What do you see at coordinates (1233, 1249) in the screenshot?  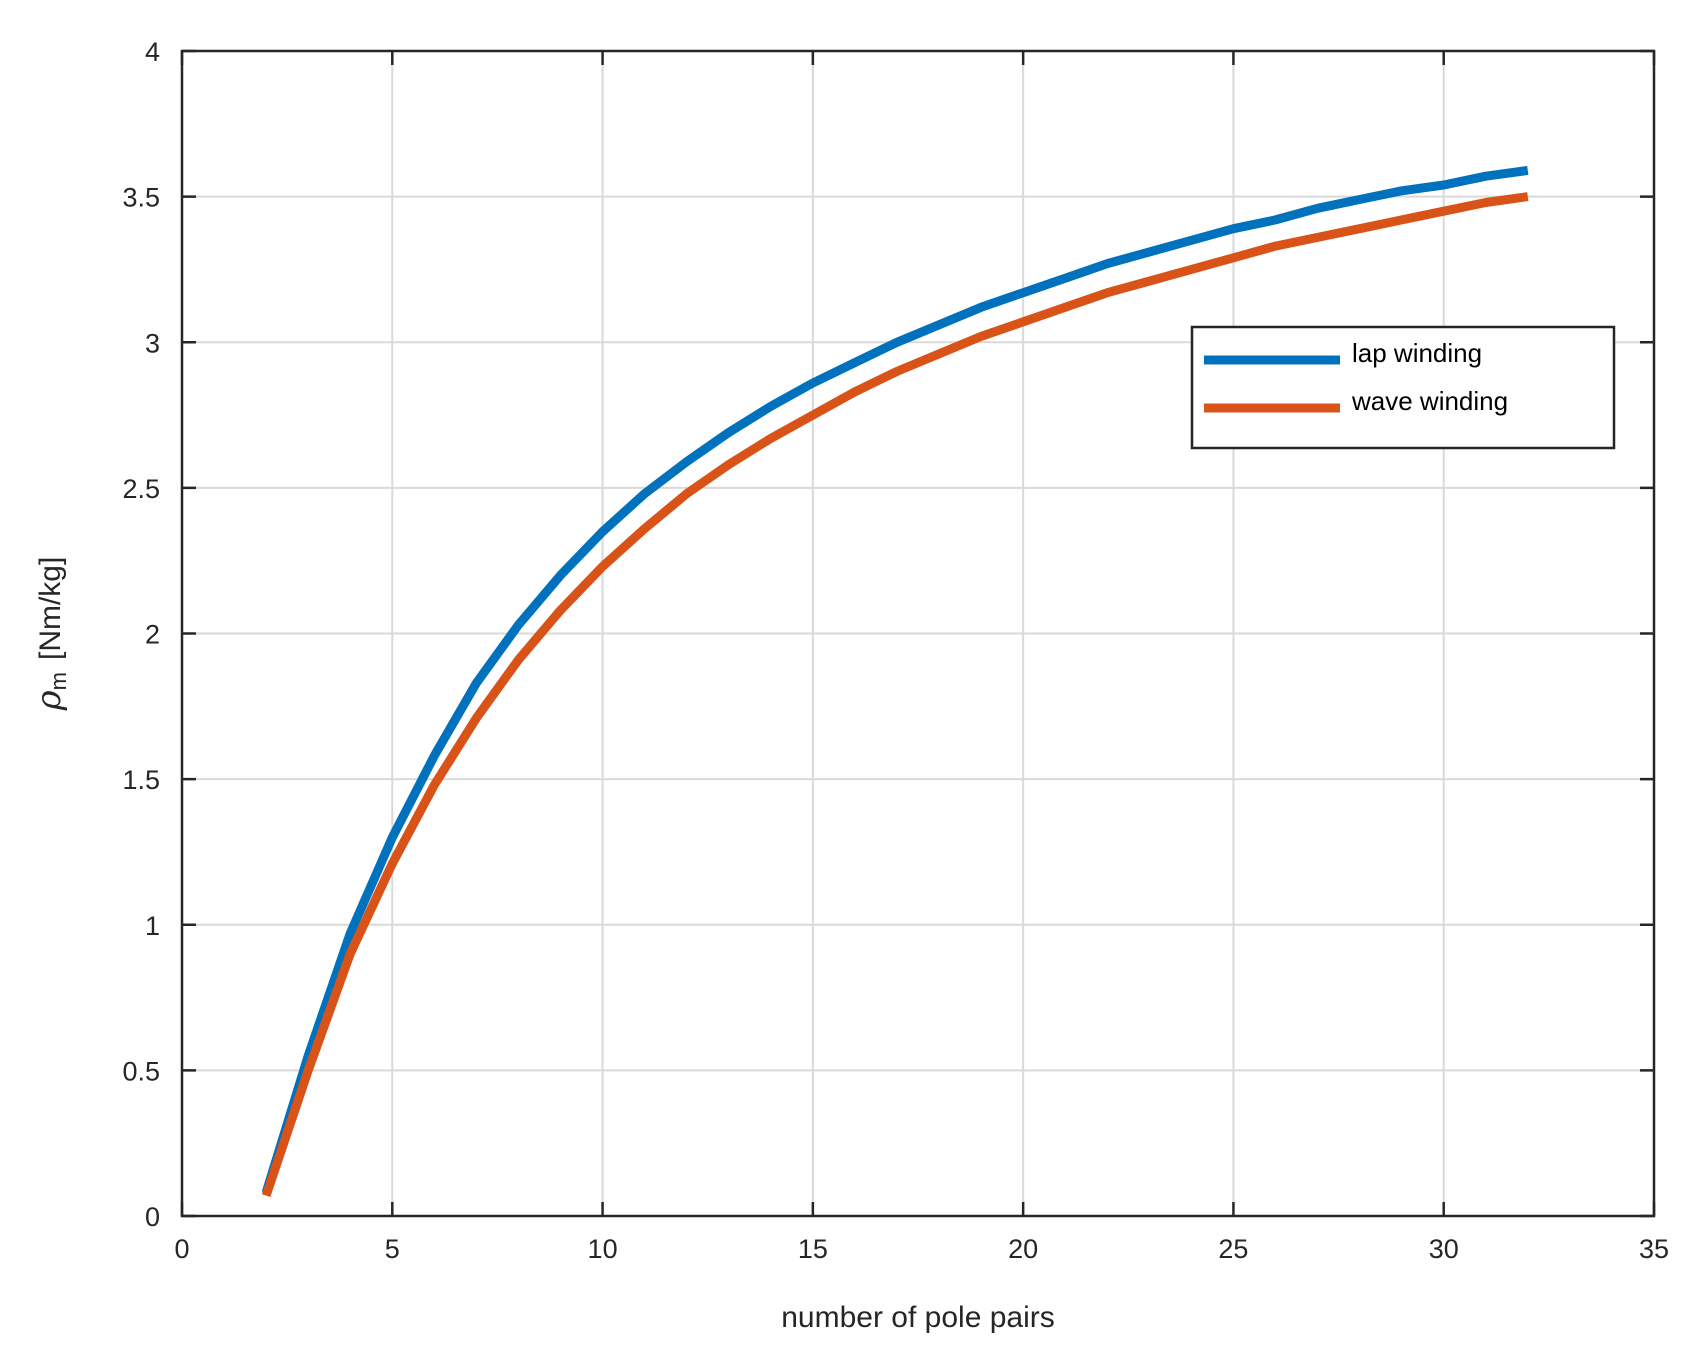 I see `x-tick-label: 25` at bounding box center [1233, 1249].